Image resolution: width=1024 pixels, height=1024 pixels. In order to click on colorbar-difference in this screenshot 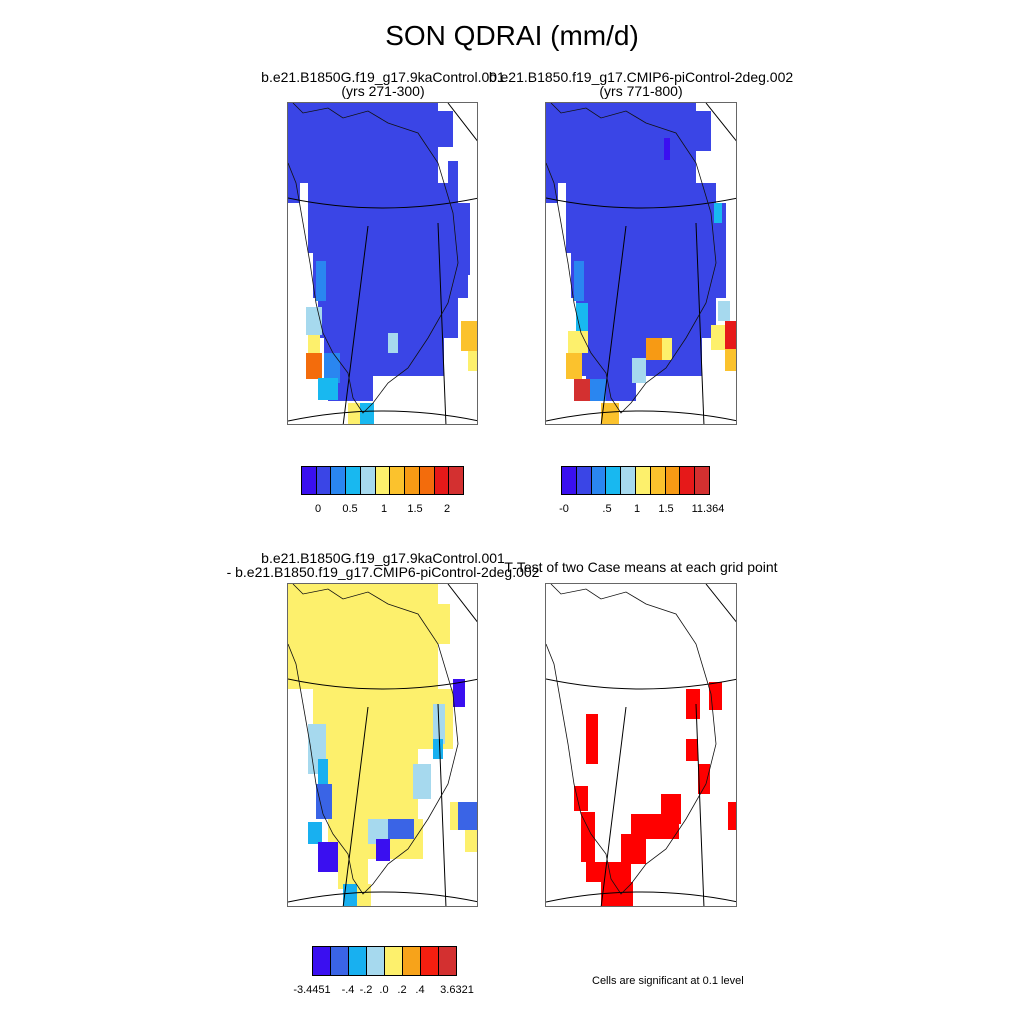, I will do `click(384, 961)`.